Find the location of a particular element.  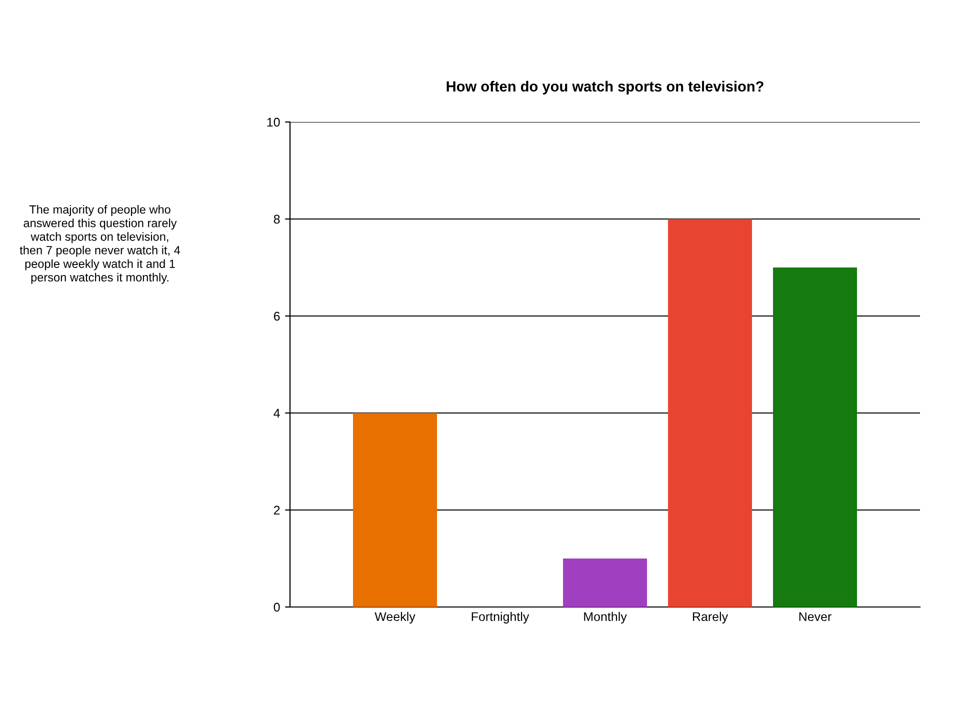

x-tick-label: Rarely is located at coordinates (710, 618).